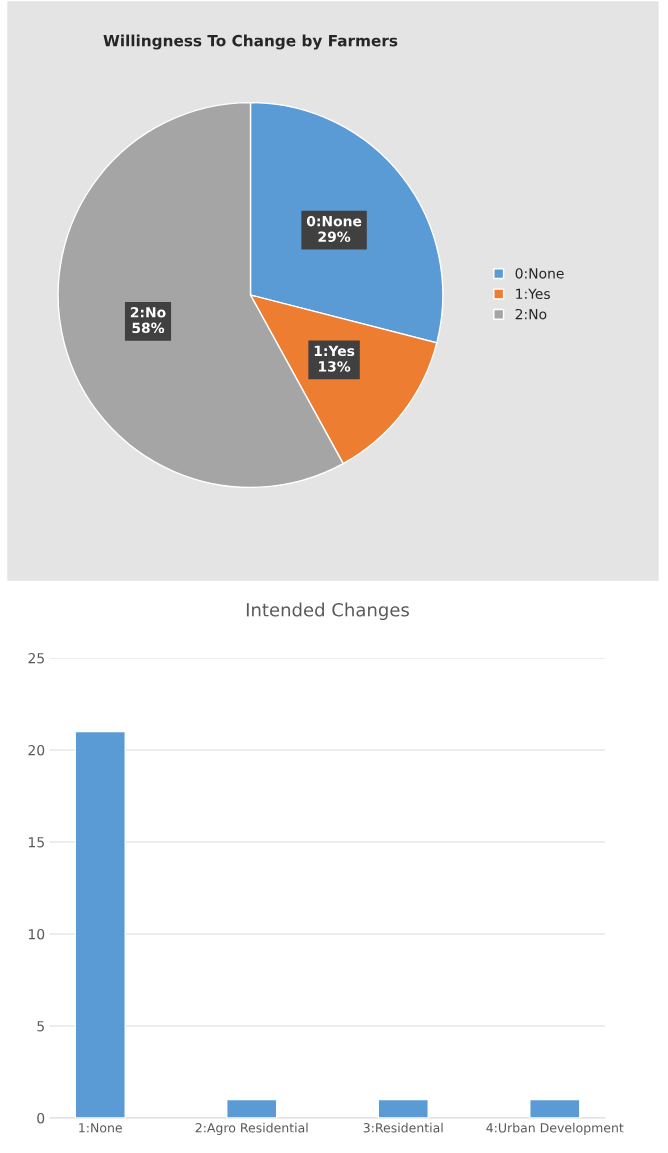 The height and width of the screenshot is (1153, 668). Describe the element at coordinates (334, 221) in the screenshot. I see `slice-label: 0:None` at that location.